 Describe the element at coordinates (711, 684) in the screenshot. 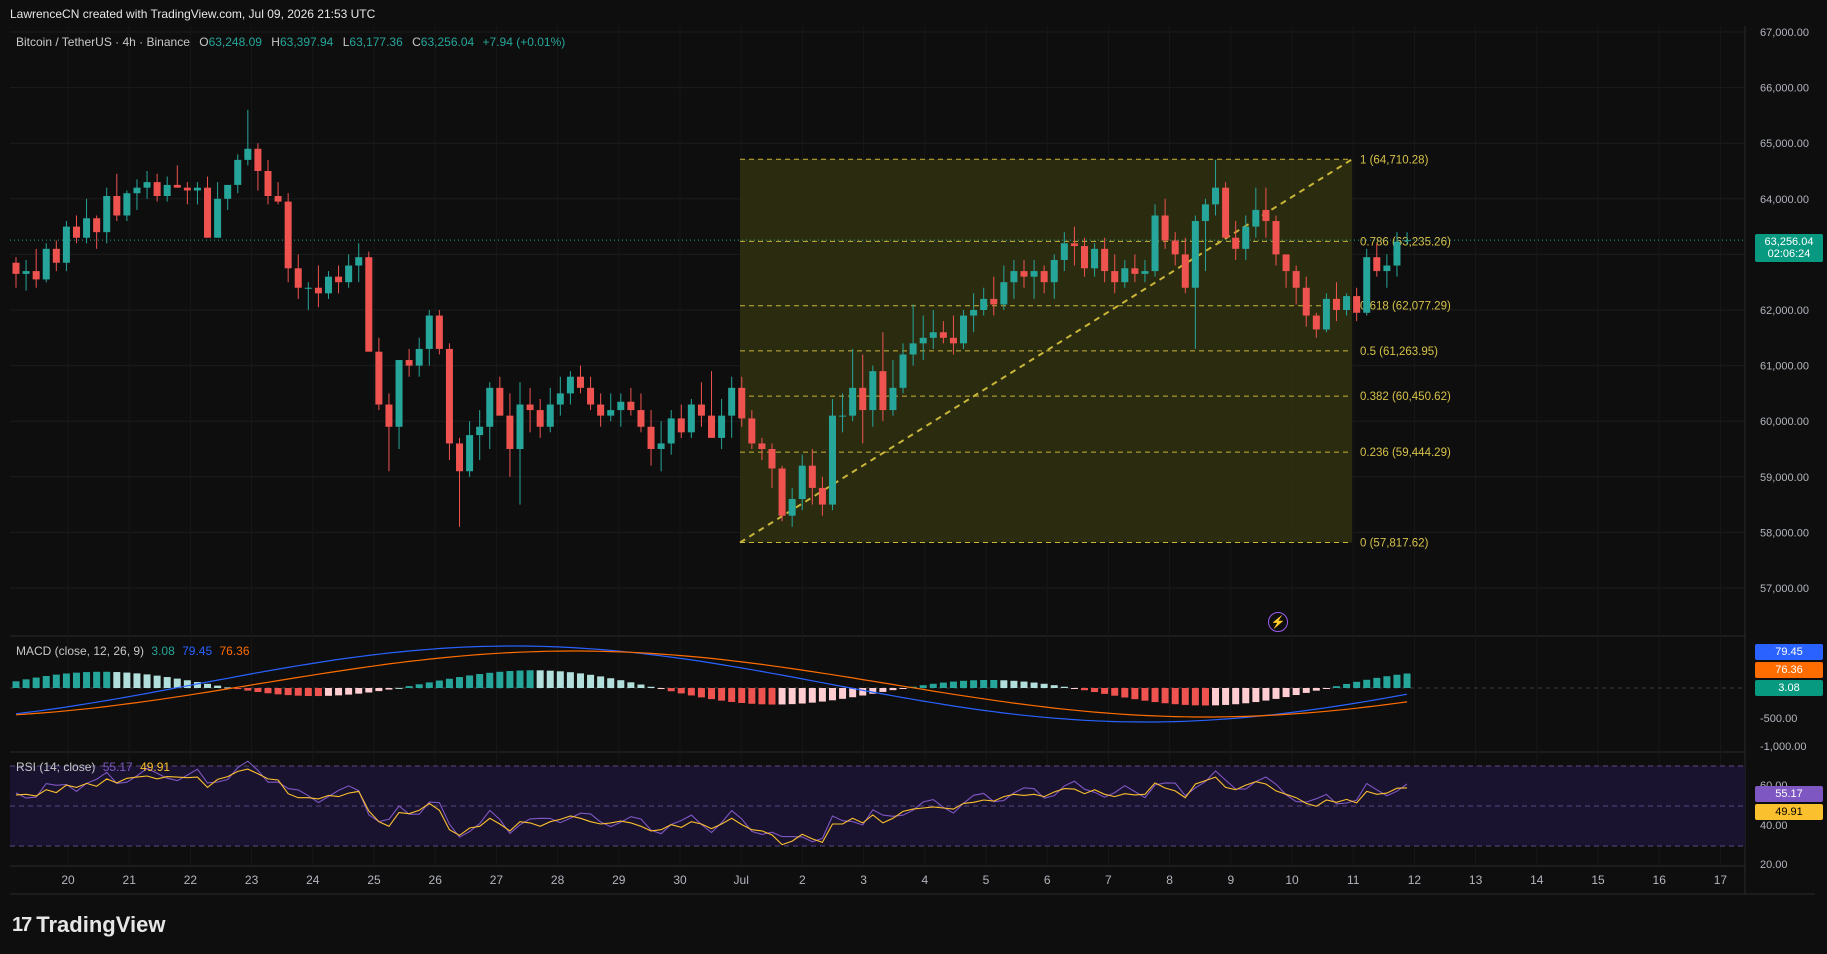

I see `macd-line` at that location.